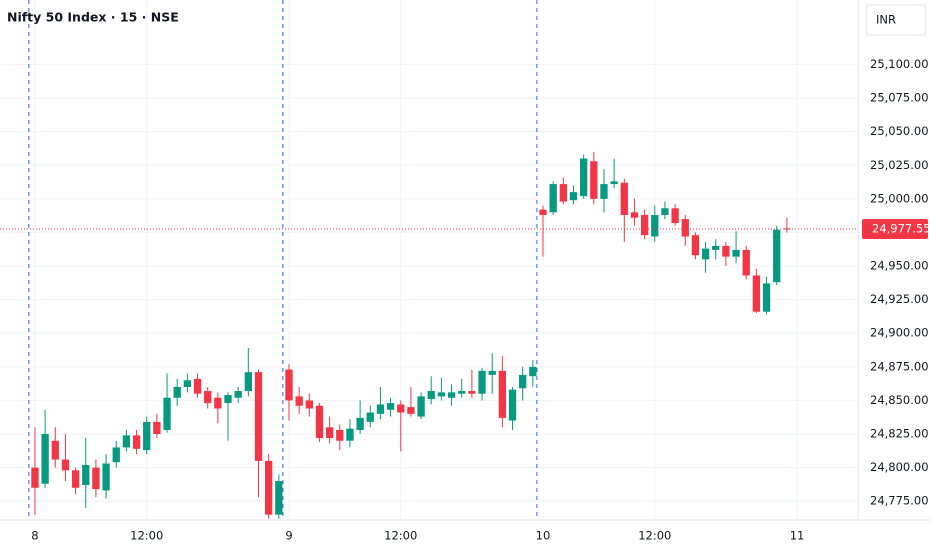  Describe the element at coordinates (899, 131) in the screenshot. I see `y-tick-label: 25,050.00` at that location.